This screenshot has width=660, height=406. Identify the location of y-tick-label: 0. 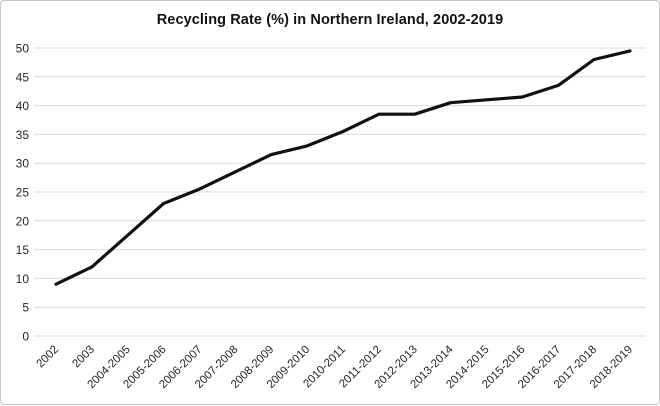
(25, 337).